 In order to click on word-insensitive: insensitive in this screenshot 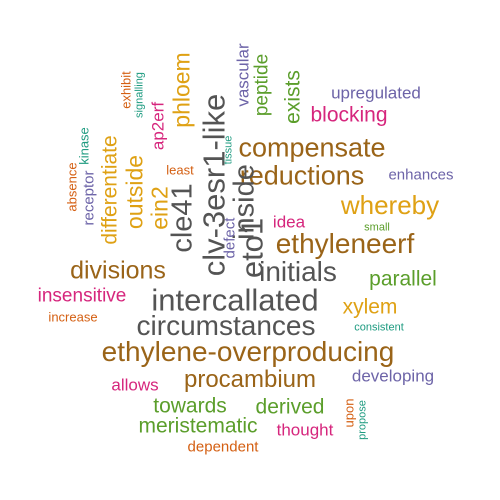, I will do `click(82, 296)`.